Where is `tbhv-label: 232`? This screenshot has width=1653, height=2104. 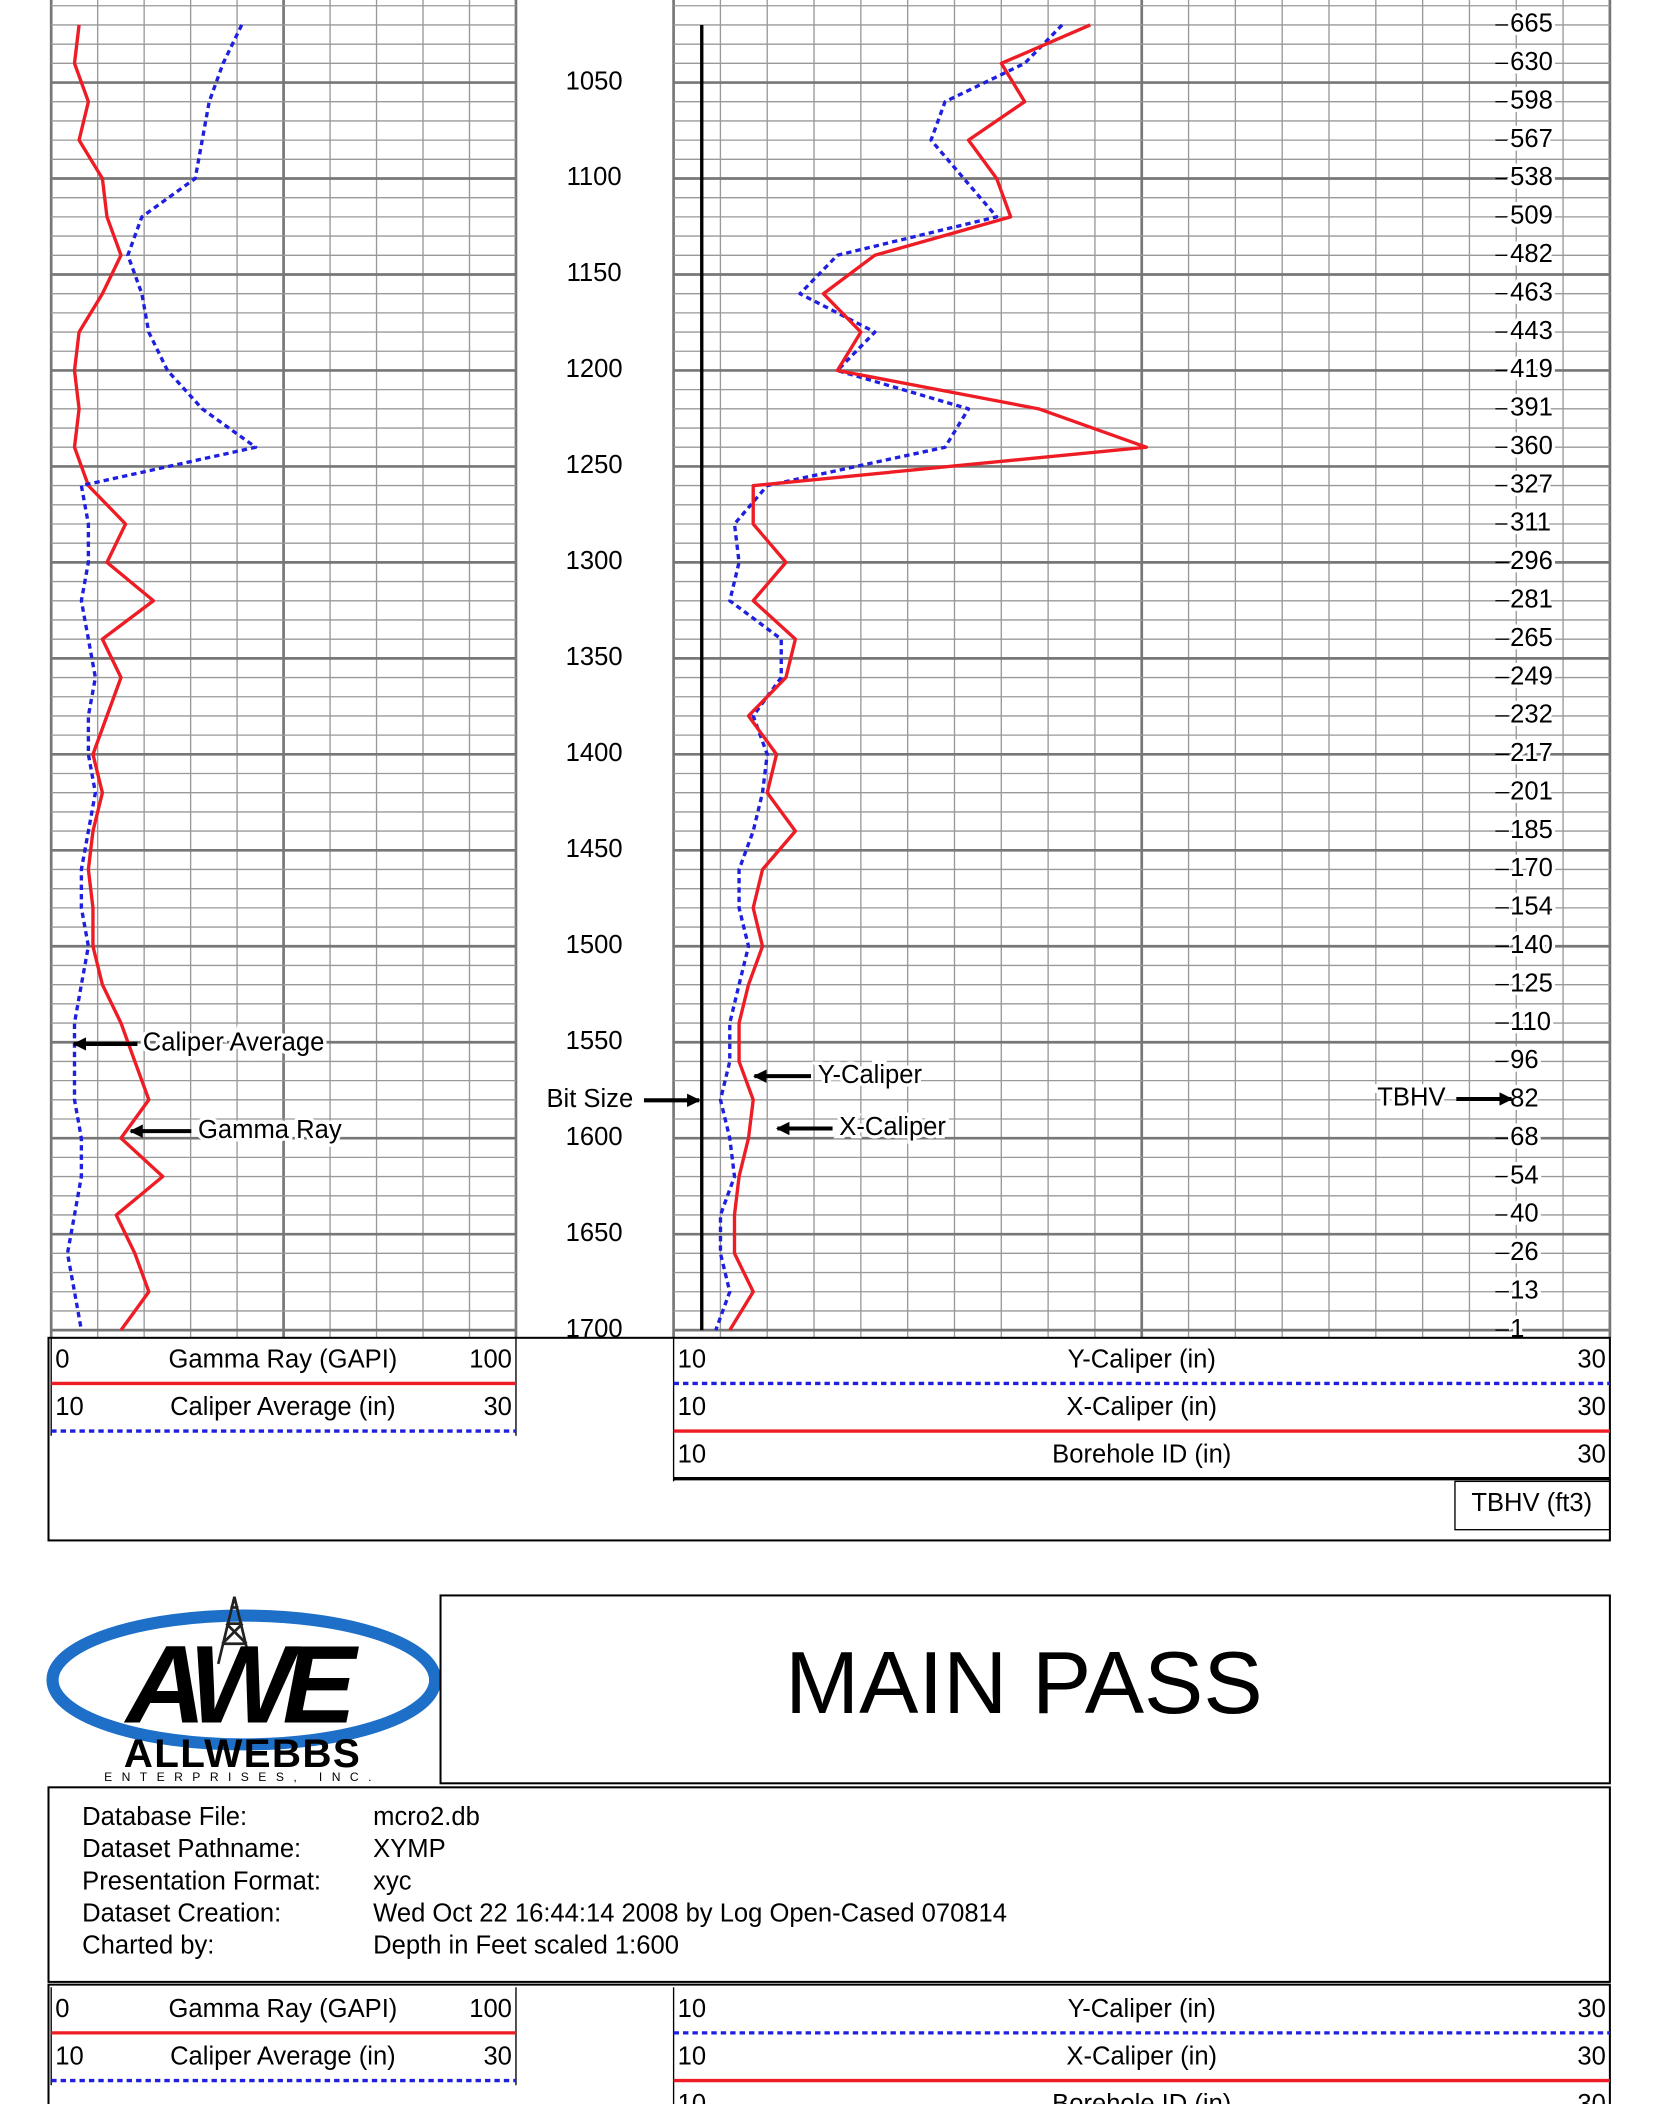
tbhv-label: 232 is located at coordinates (1531, 715).